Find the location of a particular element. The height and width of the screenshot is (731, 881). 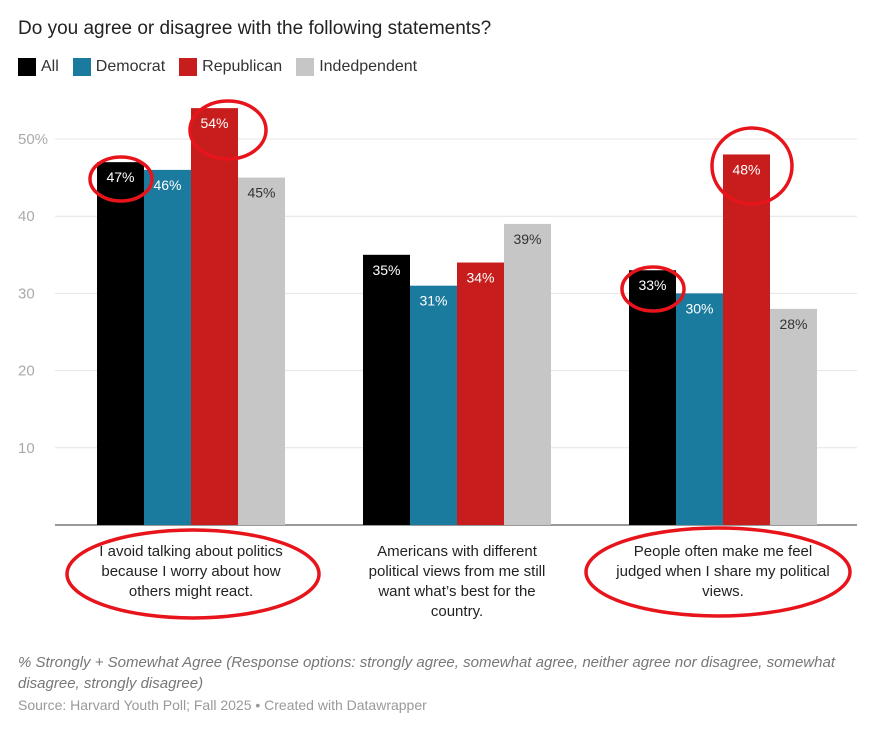

legend-label: Indedpendent is located at coordinates (368, 66).